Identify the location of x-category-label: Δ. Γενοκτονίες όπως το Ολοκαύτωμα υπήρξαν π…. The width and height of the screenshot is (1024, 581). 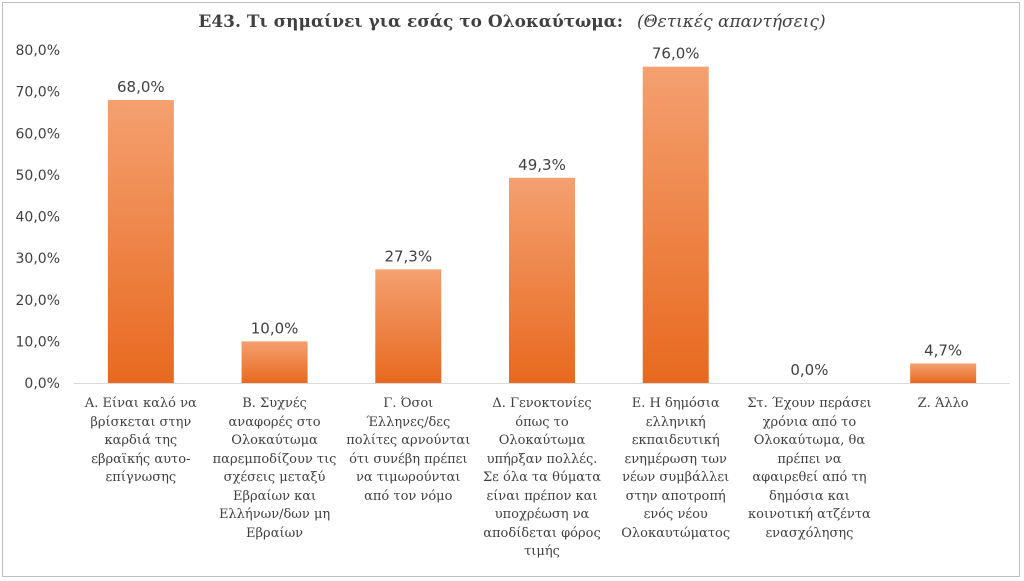
(542, 478).